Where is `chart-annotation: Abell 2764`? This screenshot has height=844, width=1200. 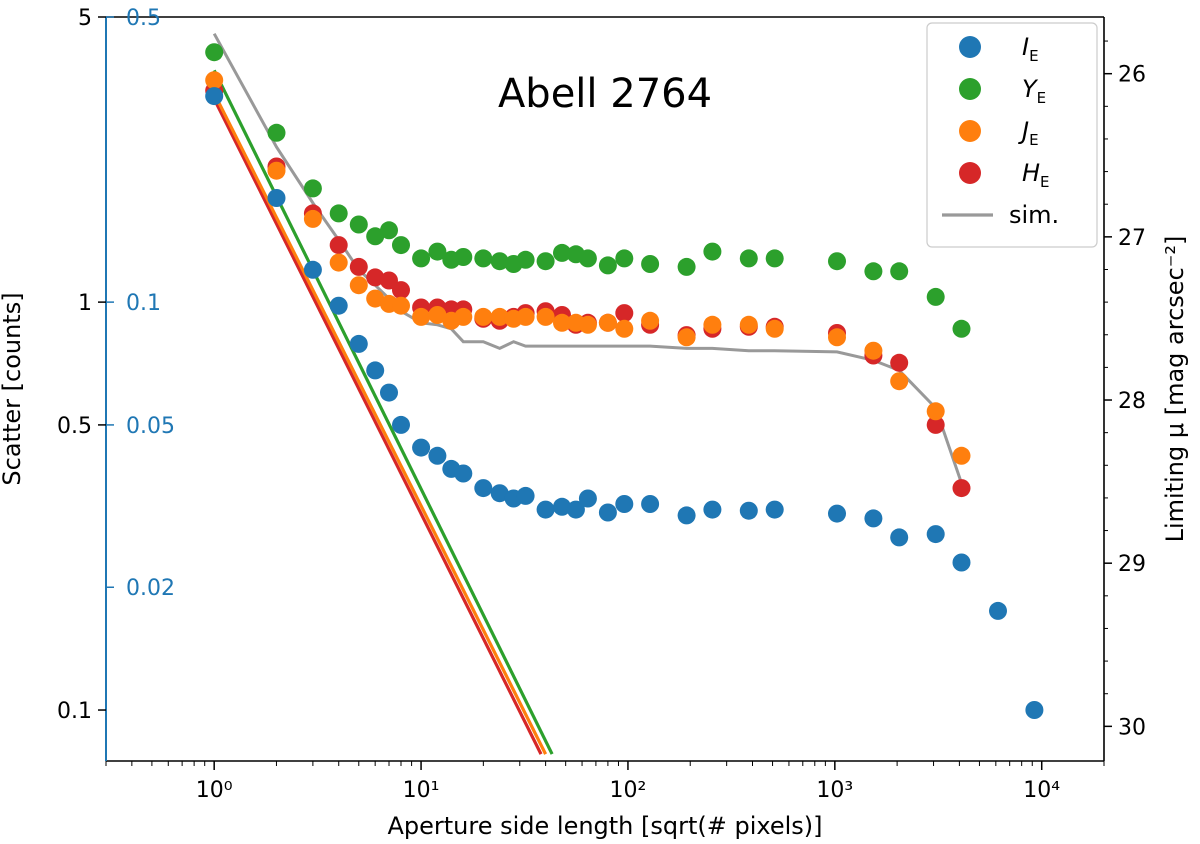 chart-annotation: Abell 2764 is located at coordinates (605, 94).